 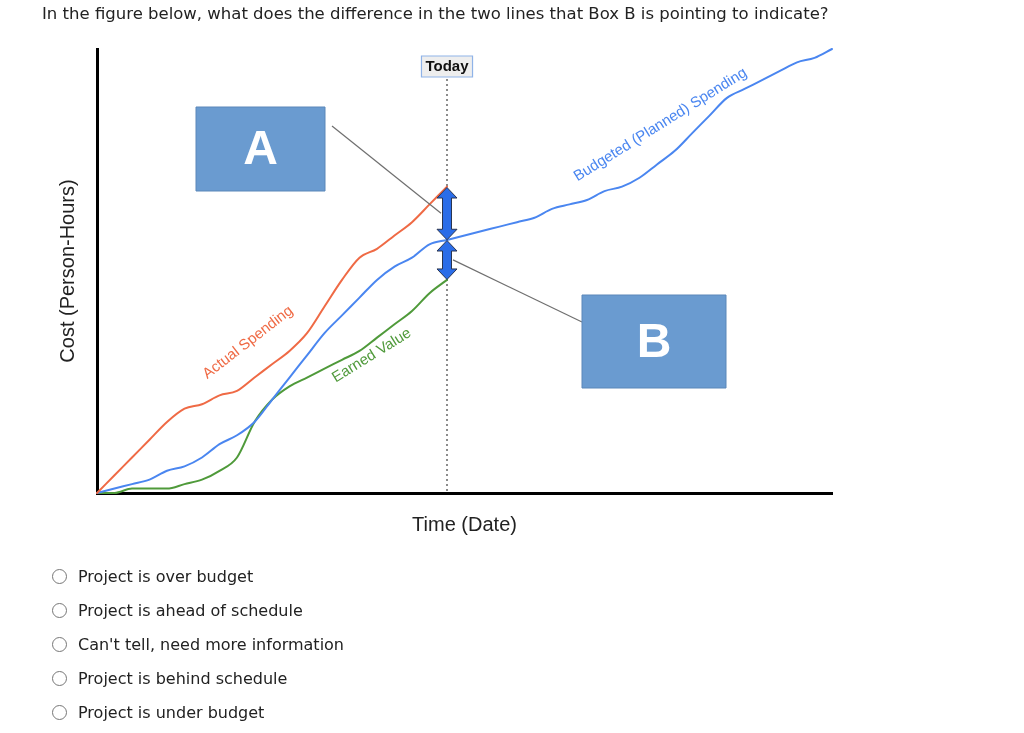 What do you see at coordinates (260, 148) in the screenshot?
I see `annotation: A` at bounding box center [260, 148].